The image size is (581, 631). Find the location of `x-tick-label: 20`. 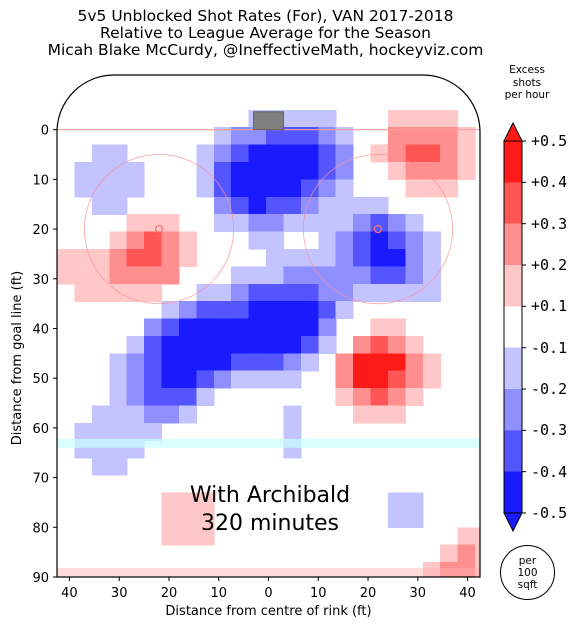

x-tick-label: 20 is located at coordinates (169, 593).